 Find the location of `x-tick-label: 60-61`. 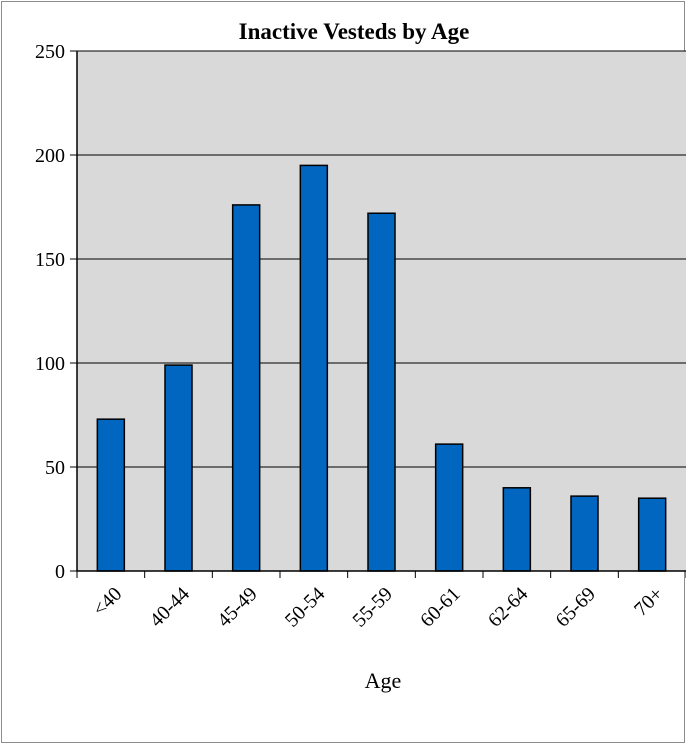

x-tick-label: 60-61 is located at coordinates (440, 607).